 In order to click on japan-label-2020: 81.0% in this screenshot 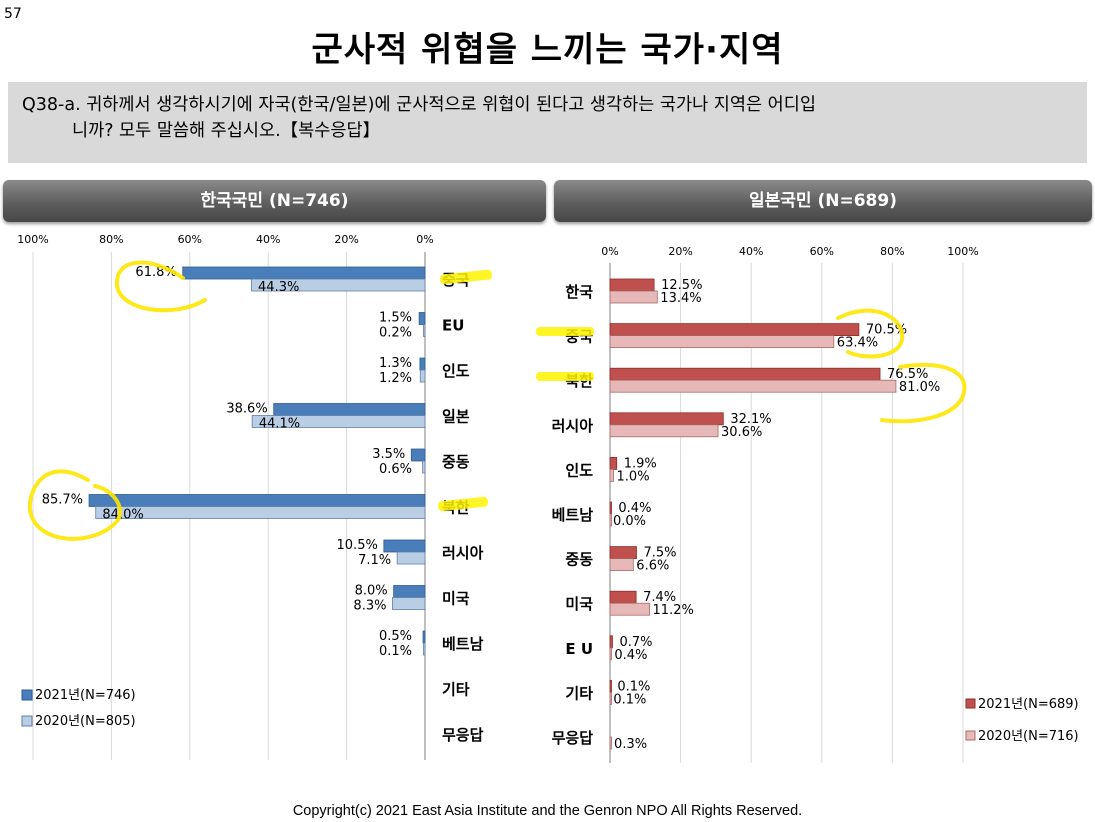, I will do `click(919, 387)`.